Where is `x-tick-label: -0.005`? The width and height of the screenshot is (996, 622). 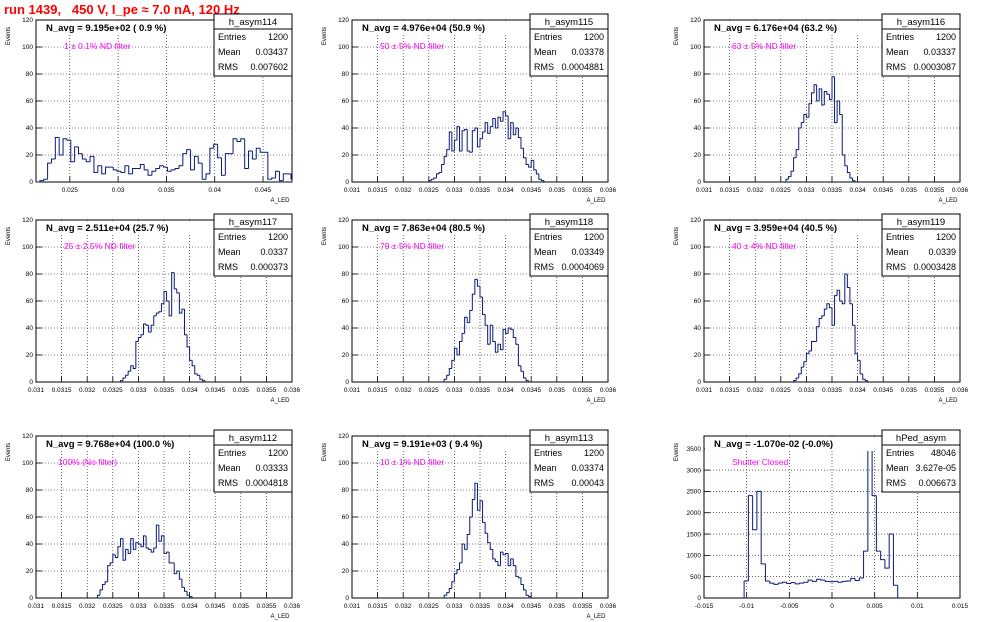 x-tick-label: -0.005 is located at coordinates (789, 606).